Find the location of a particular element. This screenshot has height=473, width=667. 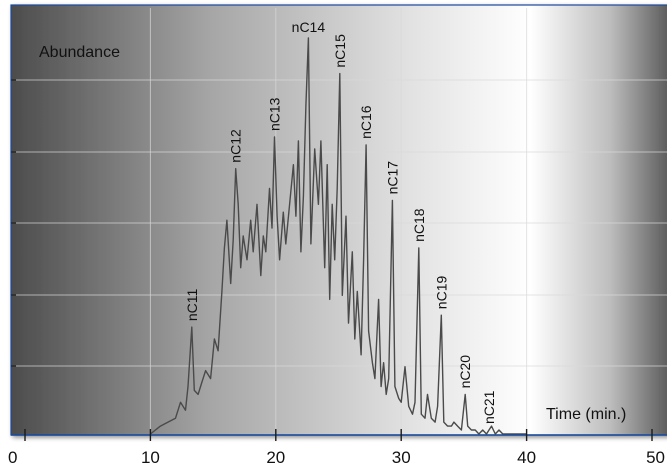

peak-label-nc15: nC15 is located at coordinates (340, 51).